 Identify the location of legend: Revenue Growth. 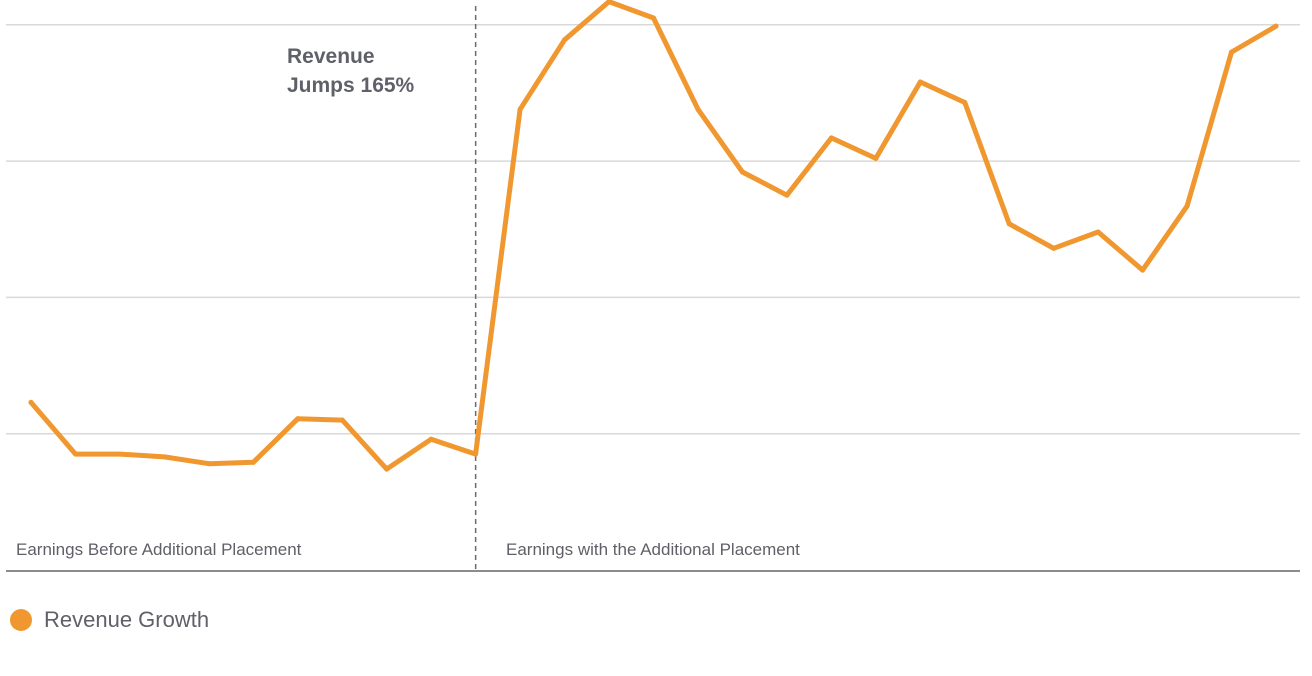
(109, 620).